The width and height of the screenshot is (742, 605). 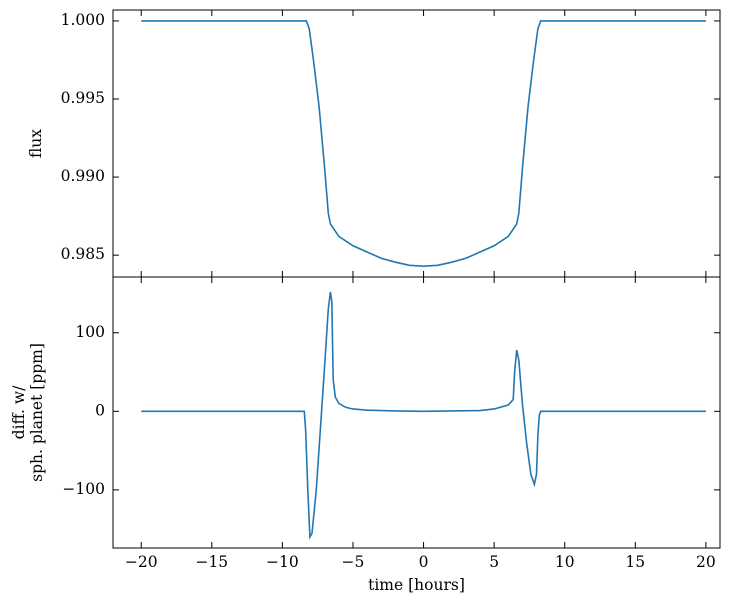 I want to click on x-tick-label: 15, so click(x=635, y=562).